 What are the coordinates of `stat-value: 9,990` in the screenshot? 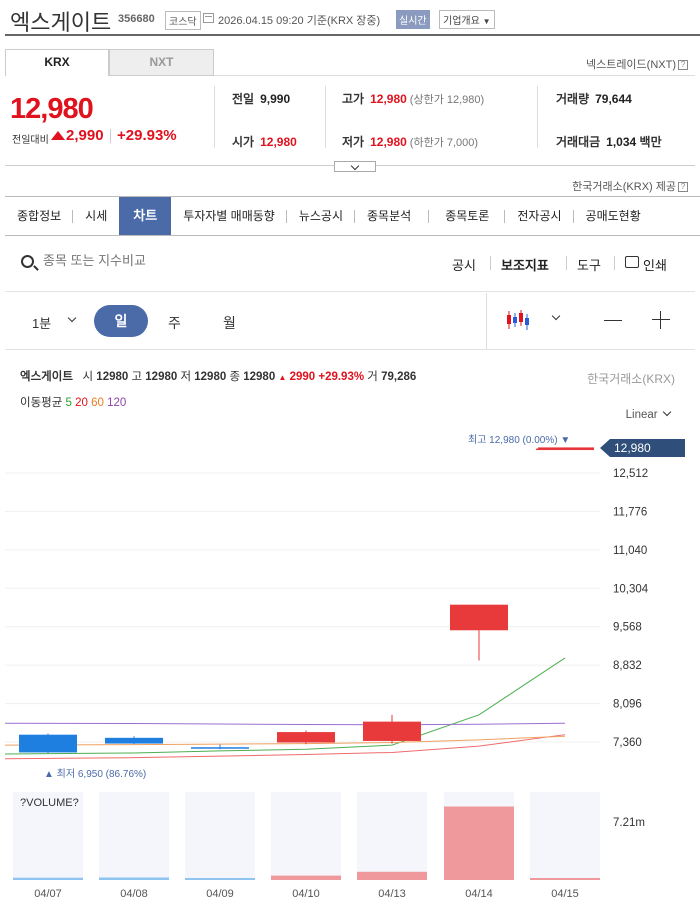 It's located at (275, 99).